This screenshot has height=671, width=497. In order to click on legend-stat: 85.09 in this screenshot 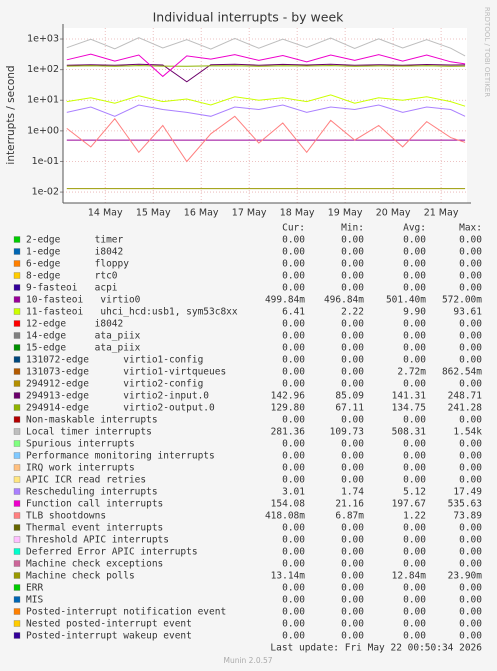, I will do `click(349, 396)`.